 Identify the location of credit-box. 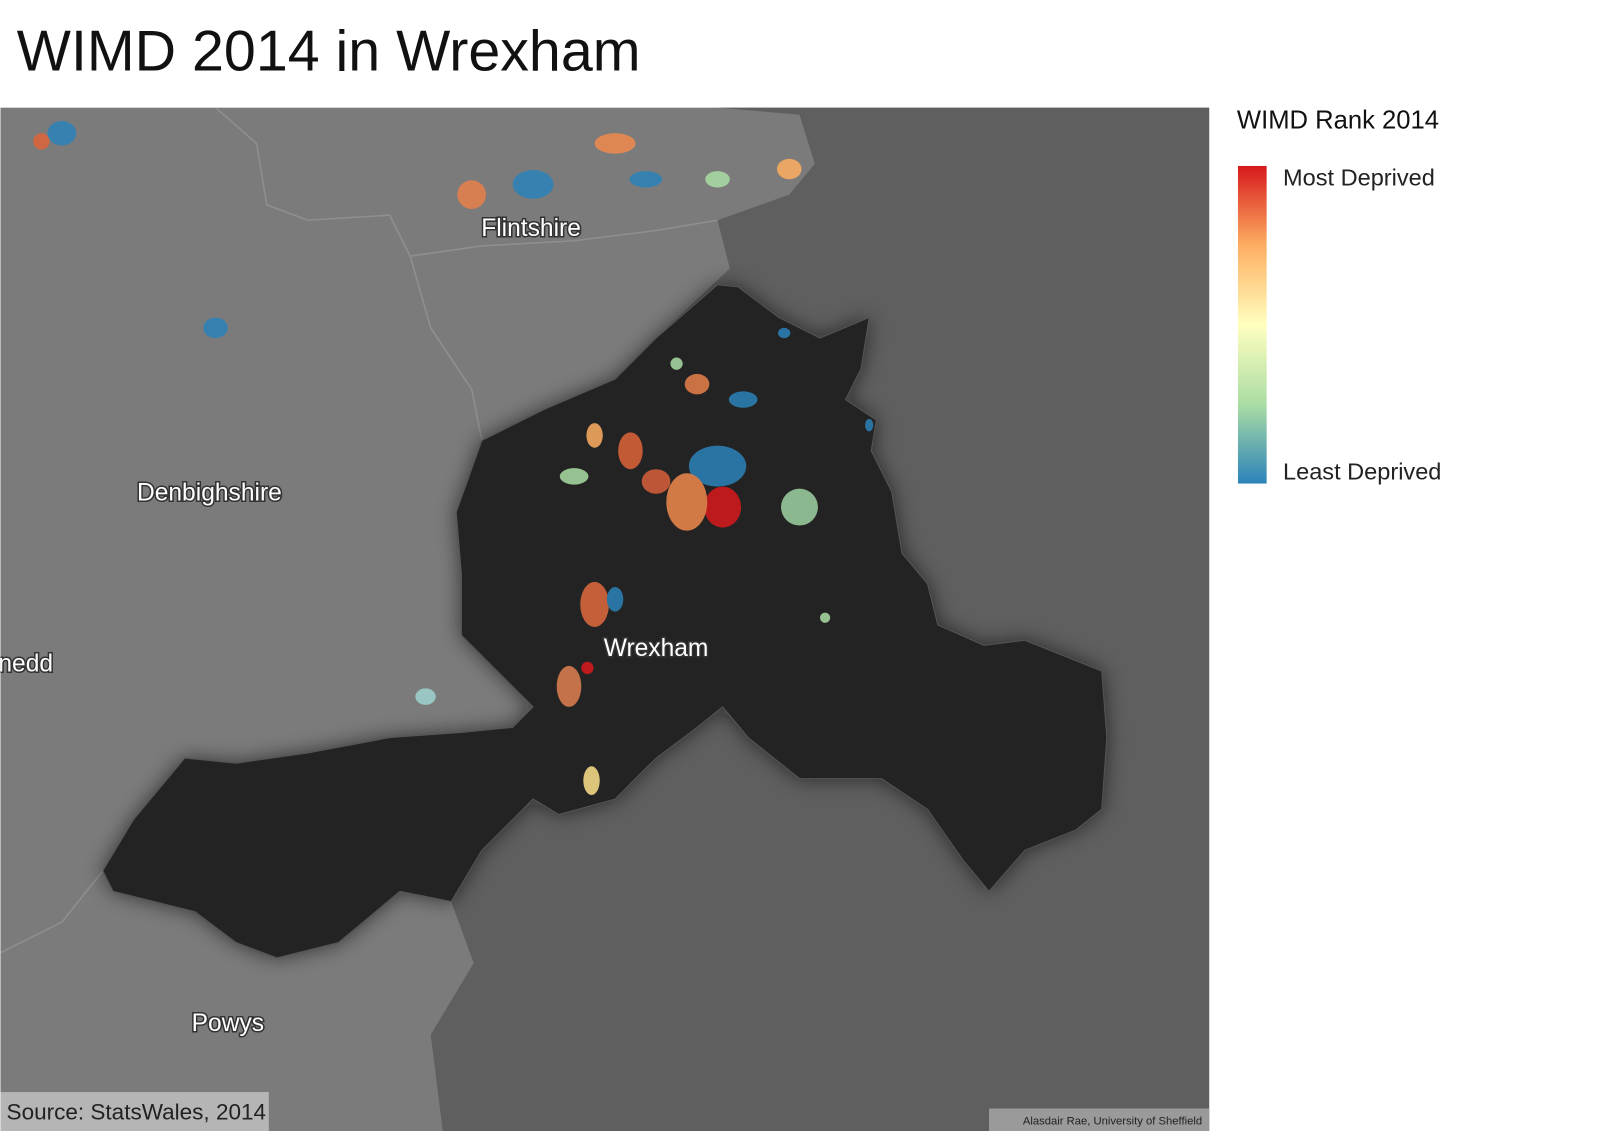
(1099, 1119).